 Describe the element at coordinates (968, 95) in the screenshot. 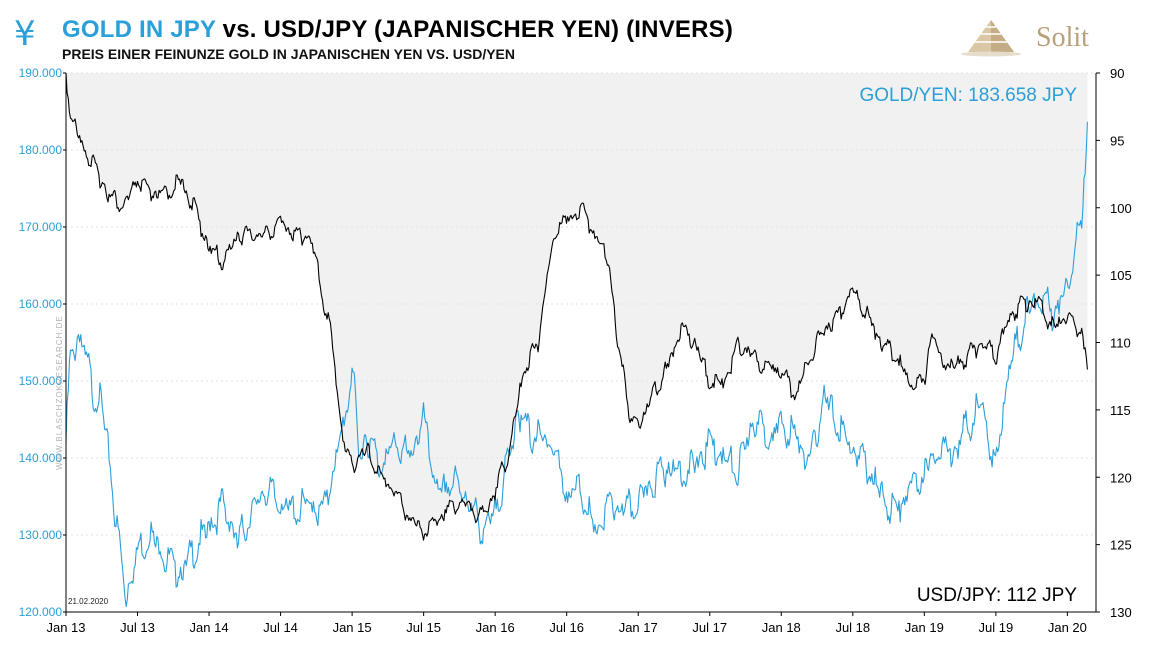

I see `gold-yen-readout: GOLD/YEN: 183.658 JPY` at that location.